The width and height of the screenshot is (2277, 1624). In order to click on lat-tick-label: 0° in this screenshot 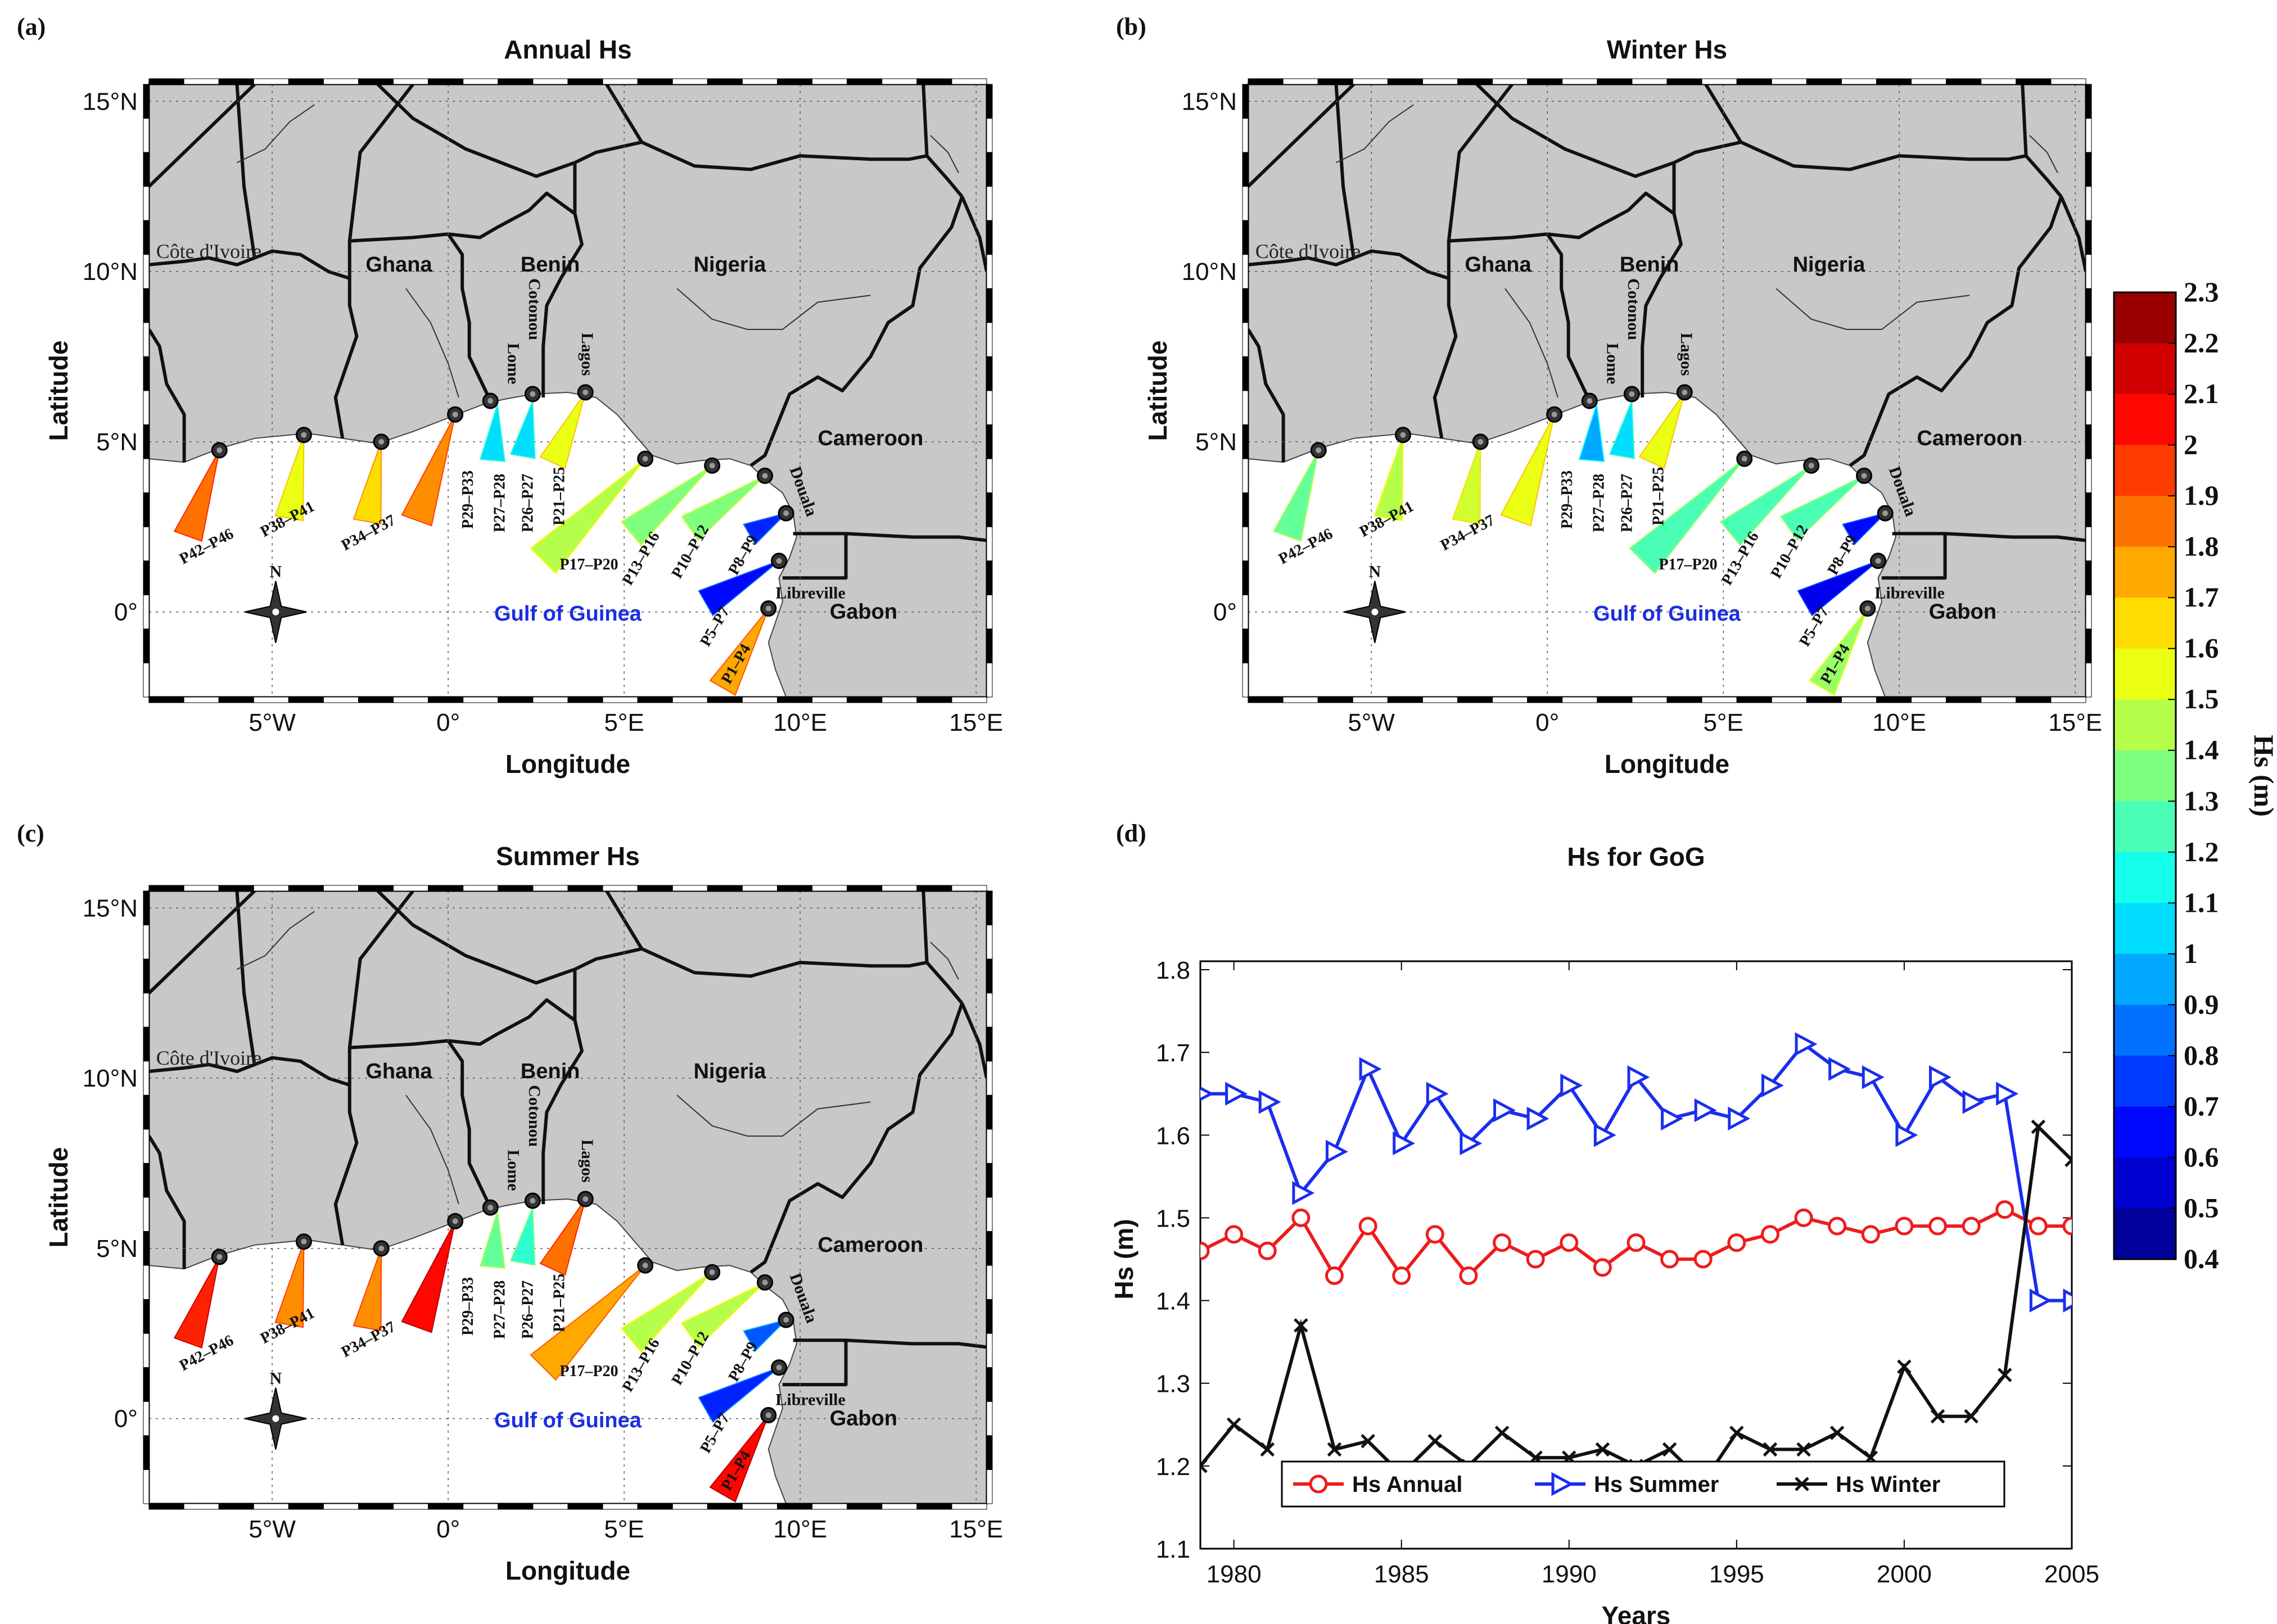, I will do `click(126, 612)`.